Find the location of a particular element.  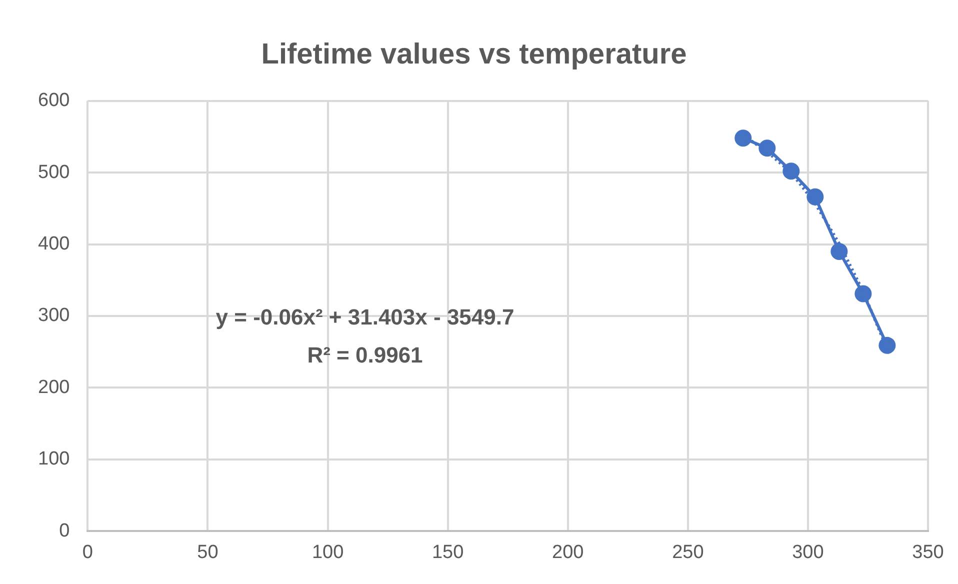

annotation: R² = 0.9961 is located at coordinates (365, 355).